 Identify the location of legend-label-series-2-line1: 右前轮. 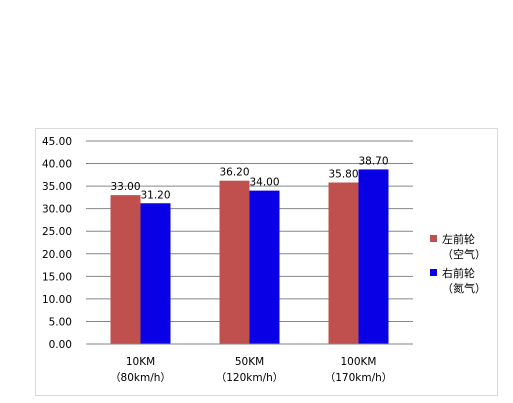
(458, 273).